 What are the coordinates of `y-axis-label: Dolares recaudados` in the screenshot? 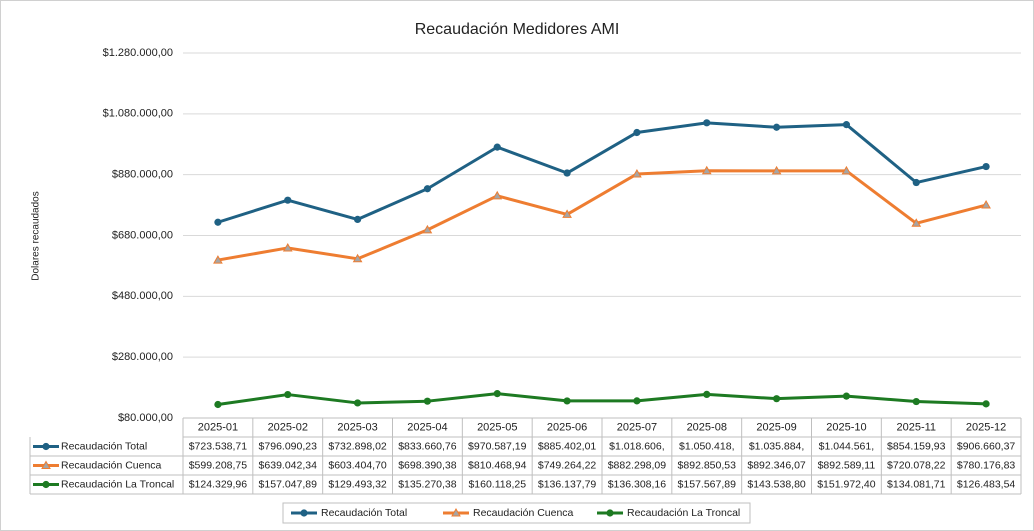 It's located at (36, 236).